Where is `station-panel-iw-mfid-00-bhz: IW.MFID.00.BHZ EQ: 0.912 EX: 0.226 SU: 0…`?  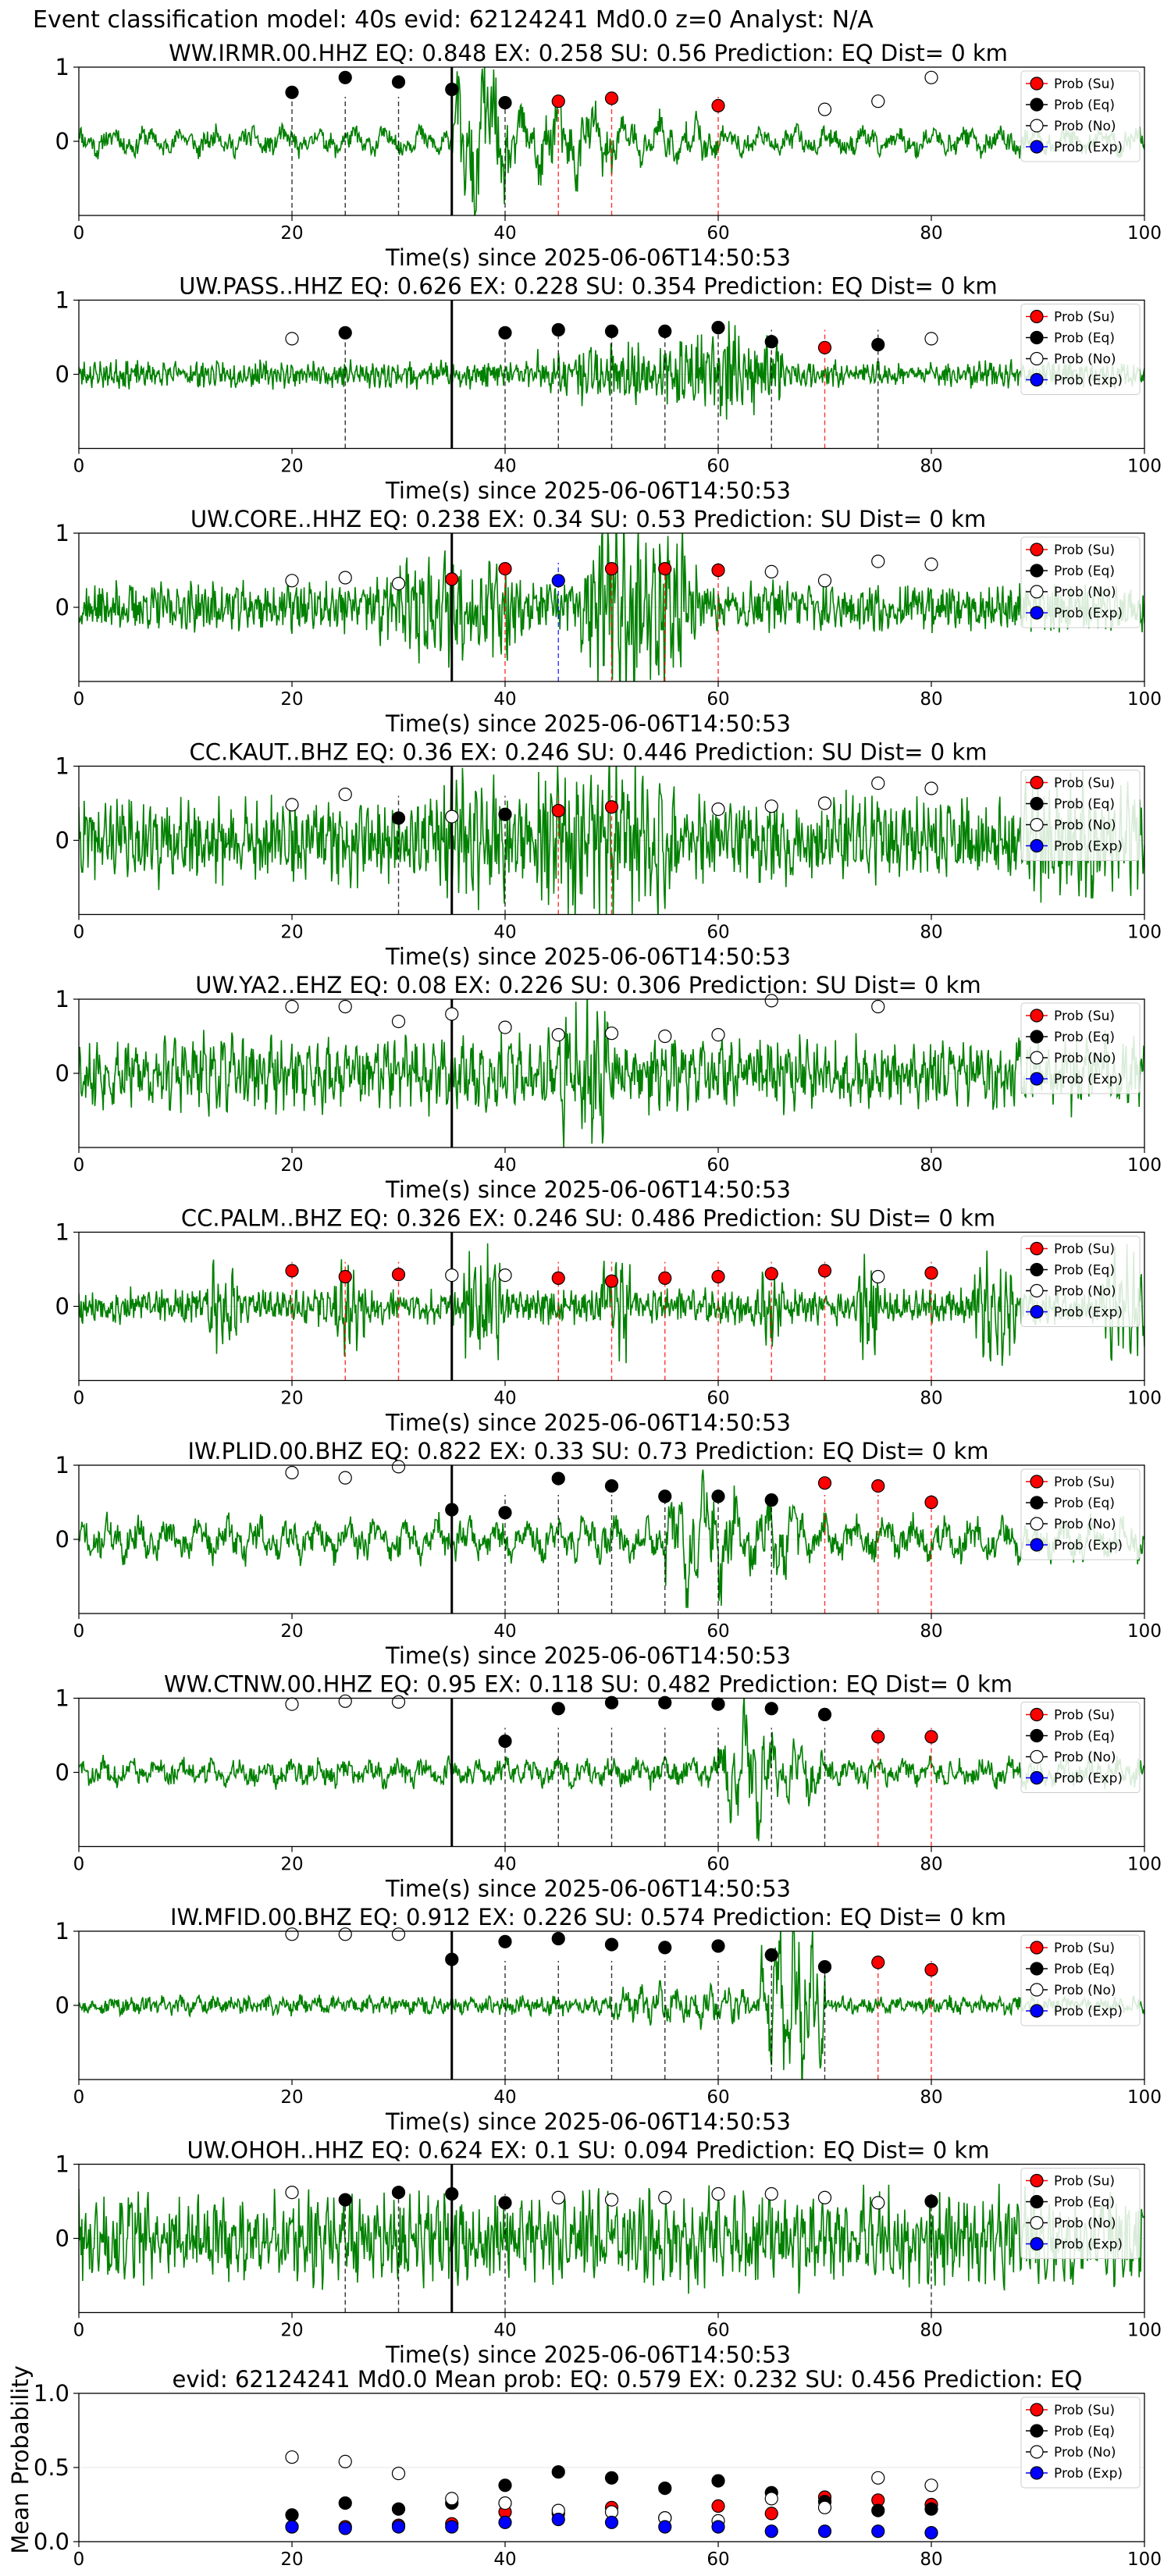
station-panel-iw-mfid-00-bhz: IW.MFID.00.BHZ EQ: 0.912 EX: 0.226 SU: 0… is located at coordinates (608, 2019).